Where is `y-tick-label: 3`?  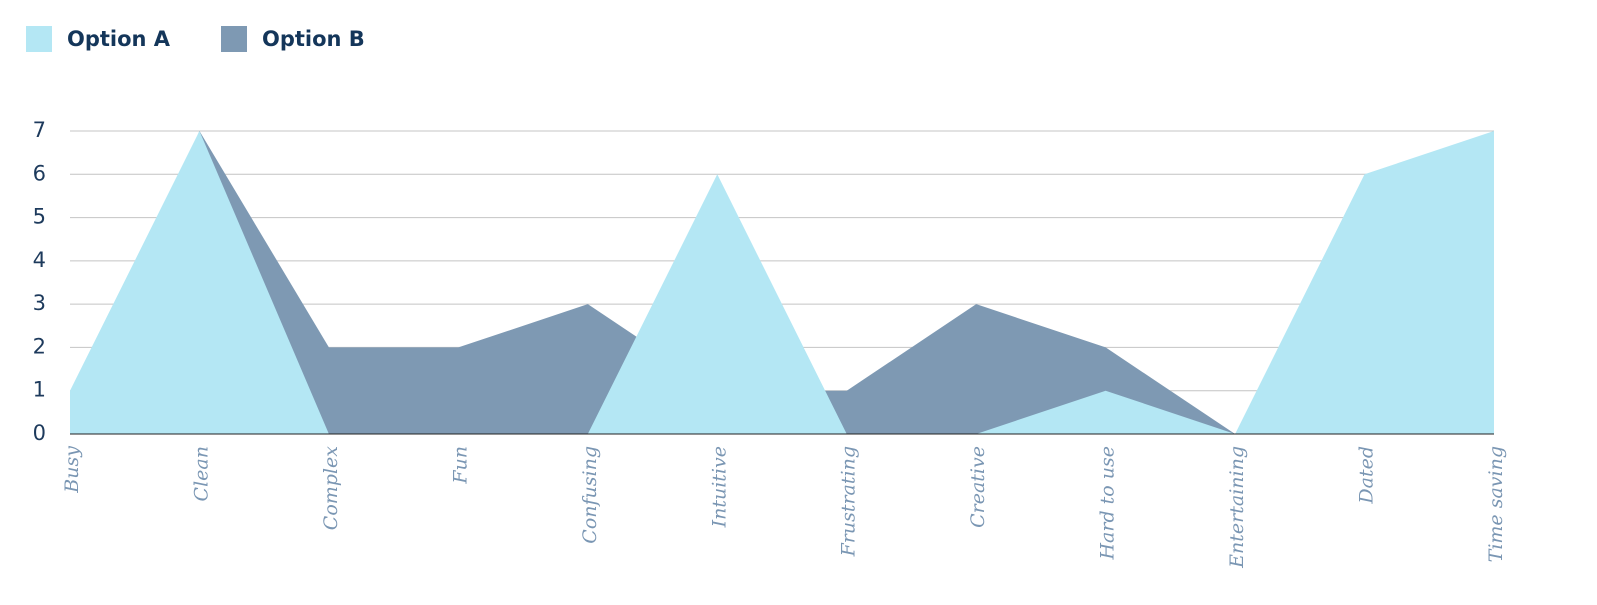
y-tick-label: 3 is located at coordinates (39, 303).